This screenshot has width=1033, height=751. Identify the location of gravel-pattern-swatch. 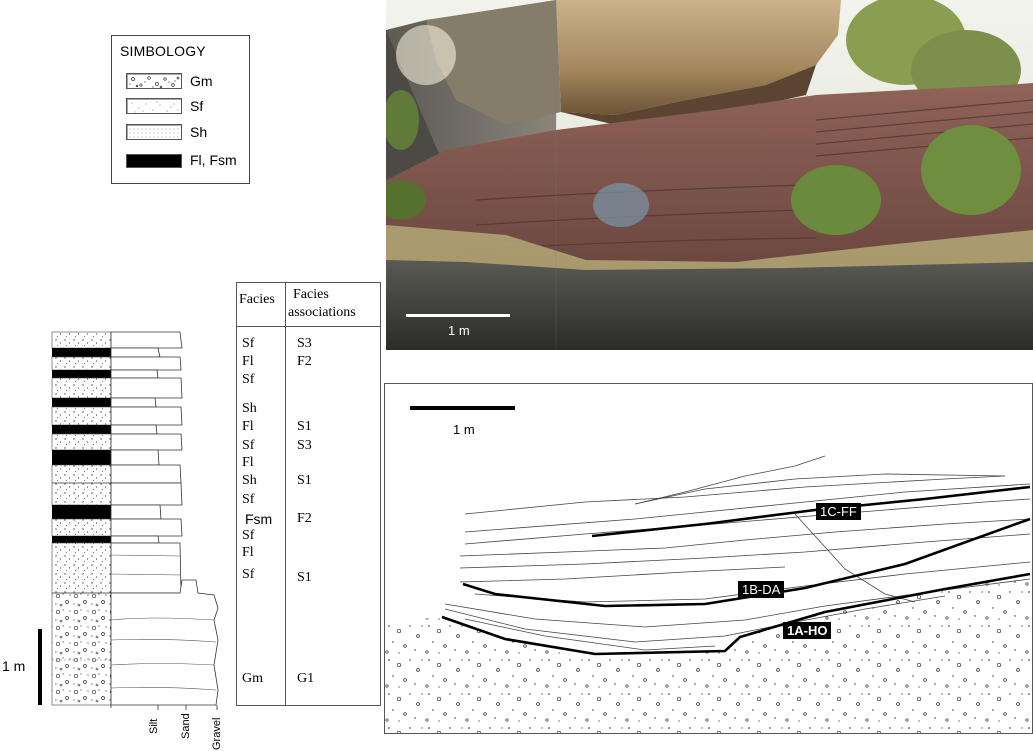
(154, 81).